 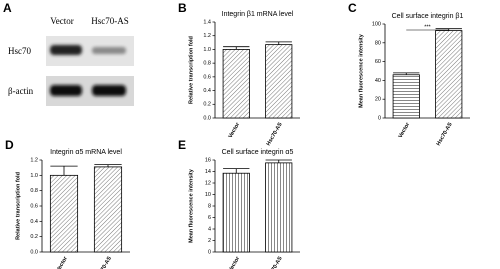 I want to click on chart-title: Integrin β1 mRNA level, so click(x=258, y=14).